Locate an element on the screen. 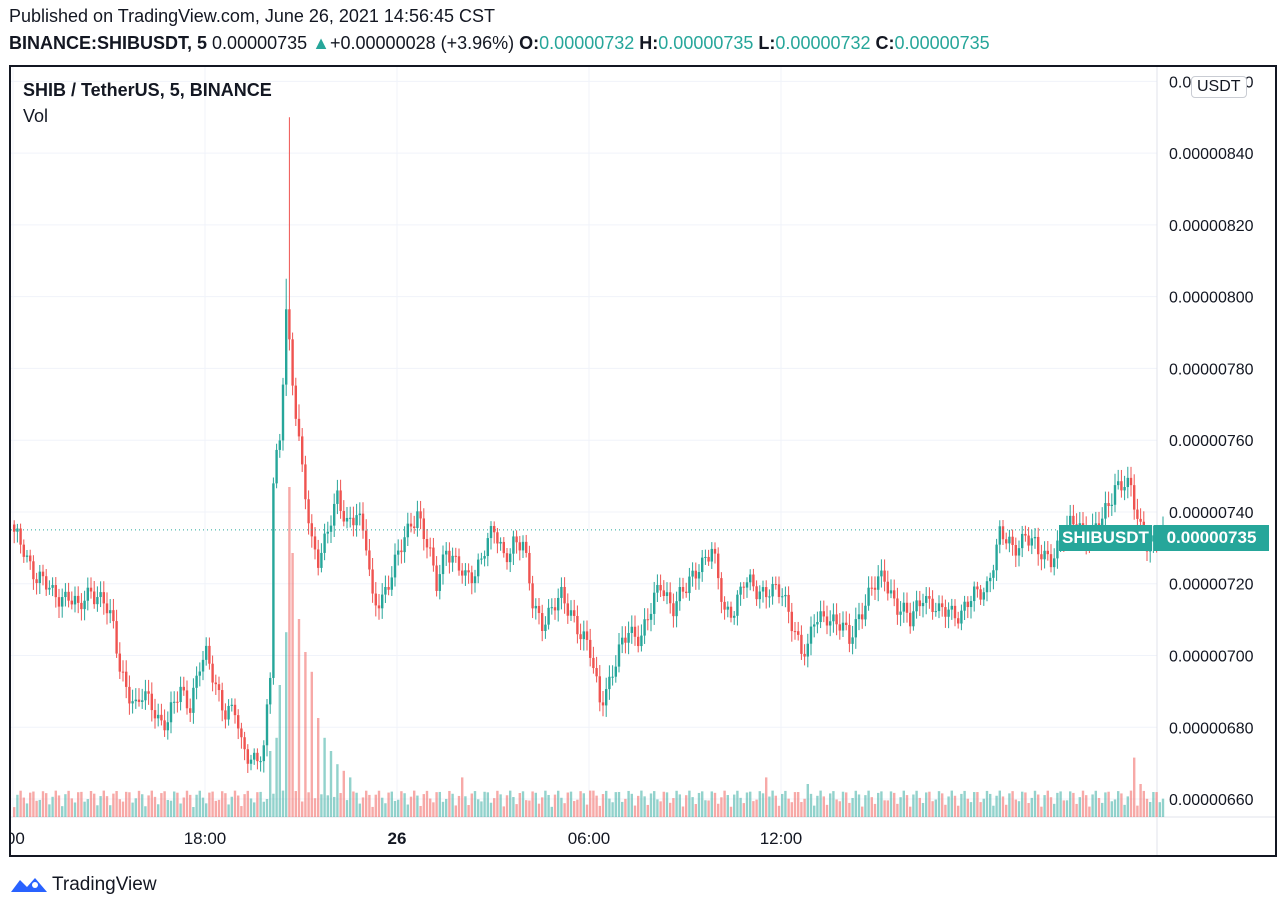 The height and width of the screenshot is (914, 1288). y-tick-label: 0.00000680 is located at coordinates (1211, 728).